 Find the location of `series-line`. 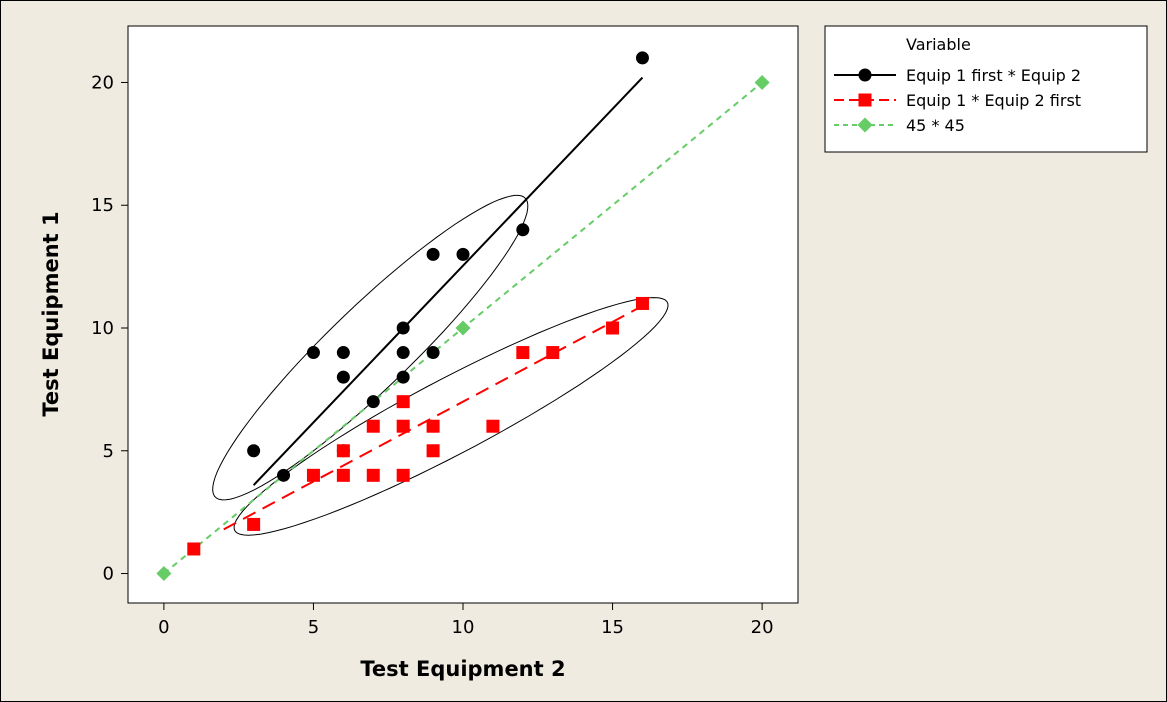

series-line is located at coordinates (433, 418).